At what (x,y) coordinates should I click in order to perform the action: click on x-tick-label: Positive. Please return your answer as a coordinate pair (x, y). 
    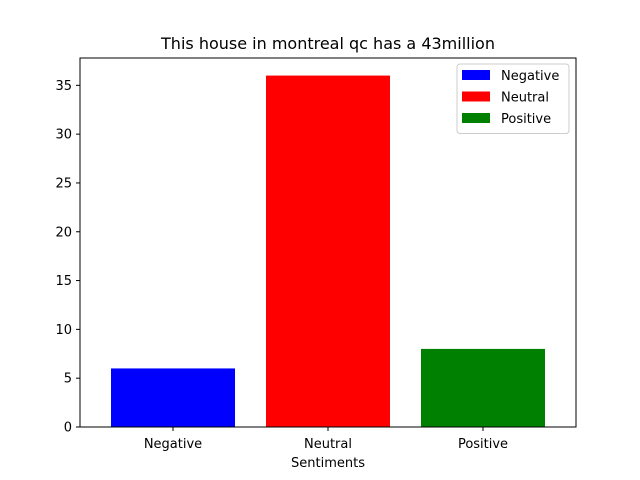
    Looking at the image, I should click on (483, 444).